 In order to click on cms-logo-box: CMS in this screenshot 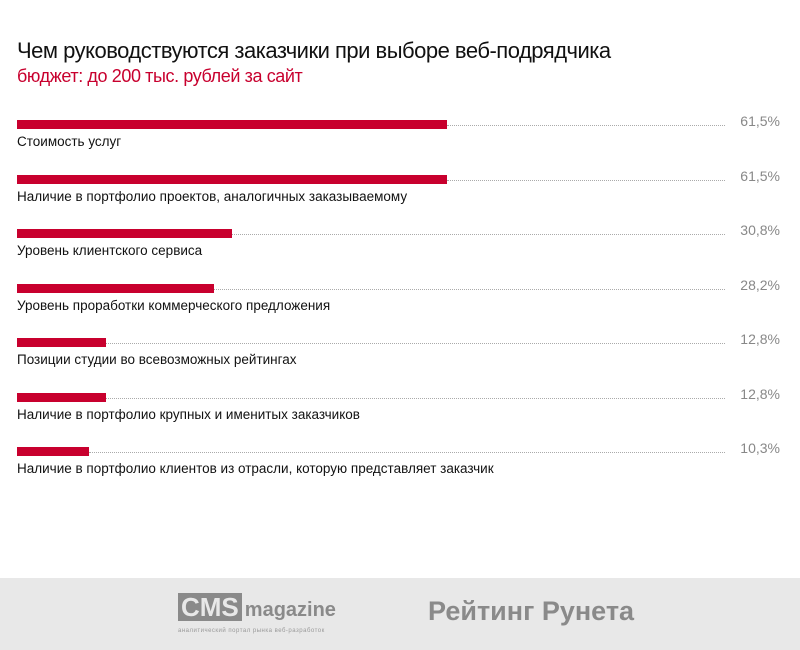, I will do `click(210, 607)`.